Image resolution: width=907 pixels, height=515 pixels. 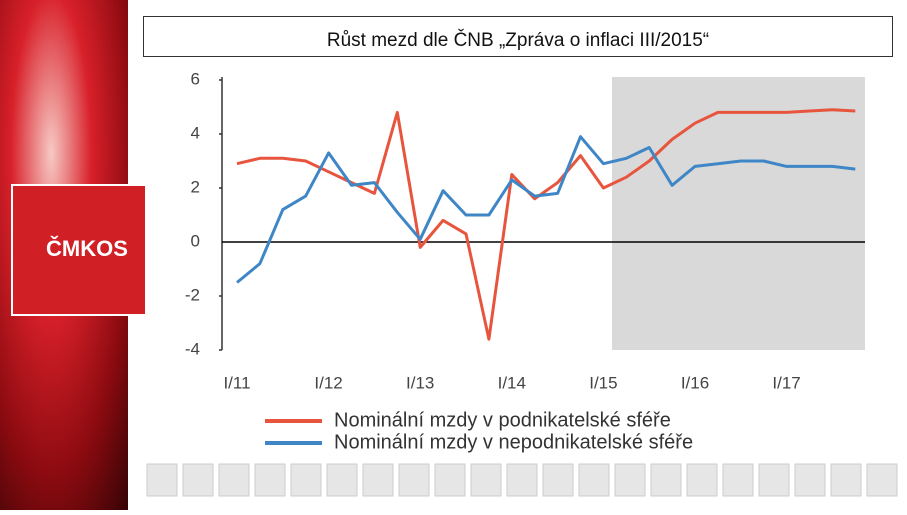 I want to click on x-tick-label: I/11, so click(x=236, y=382).